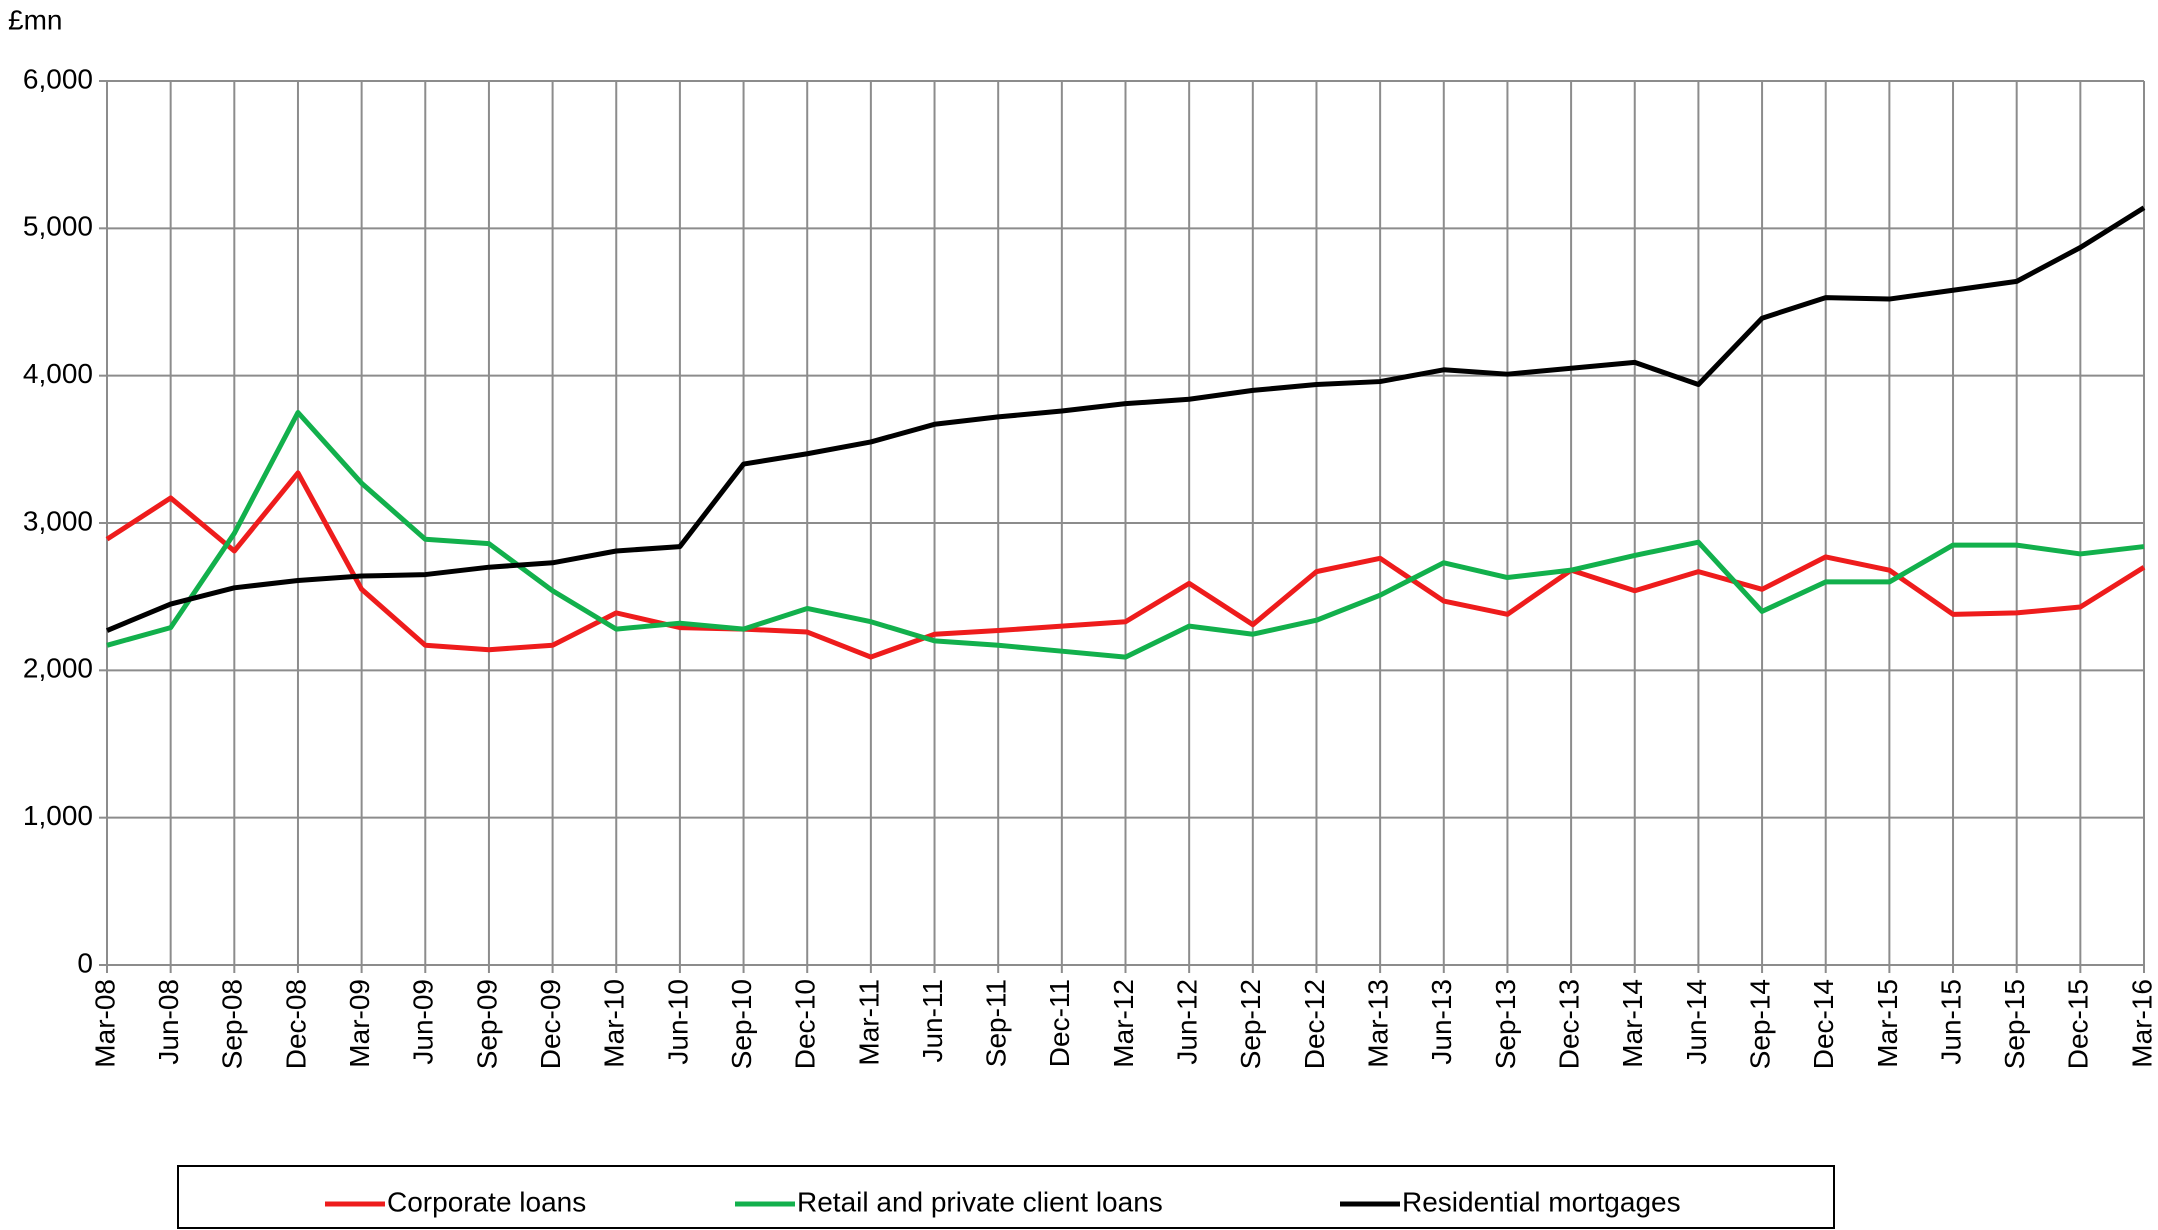  Describe the element at coordinates (1123, 1023) in the screenshot. I see `x-tick-label: Mar-12` at that location.